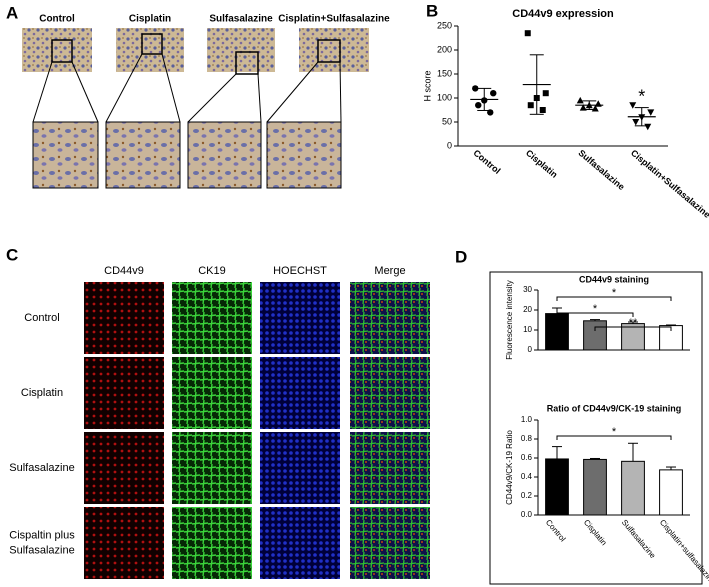 This screenshot has height=587, width=709. What do you see at coordinates (389, 271) in the screenshot?
I see `column-header: Merge` at bounding box center [389, 271].